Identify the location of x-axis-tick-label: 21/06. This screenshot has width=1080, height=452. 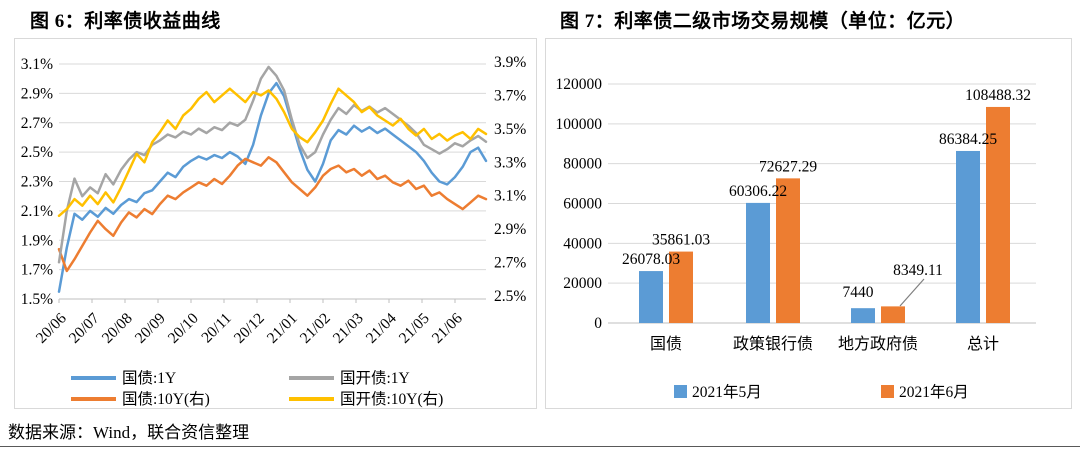
(447, 328).